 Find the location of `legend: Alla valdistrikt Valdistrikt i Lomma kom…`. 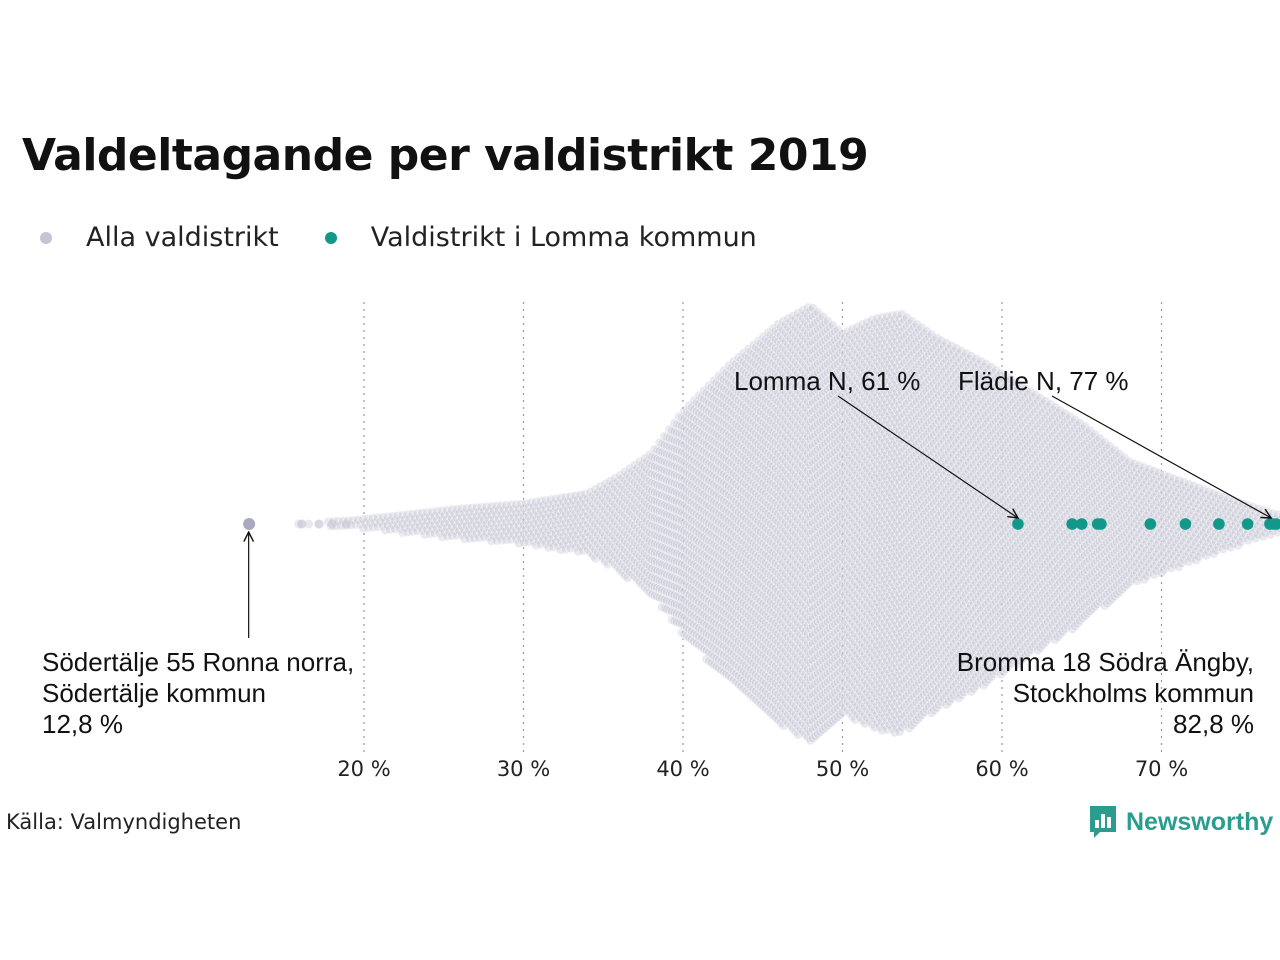

legend: Alla valdistrikt Valdistrikt i Lomma kom… is located at coordinates (421, 237).